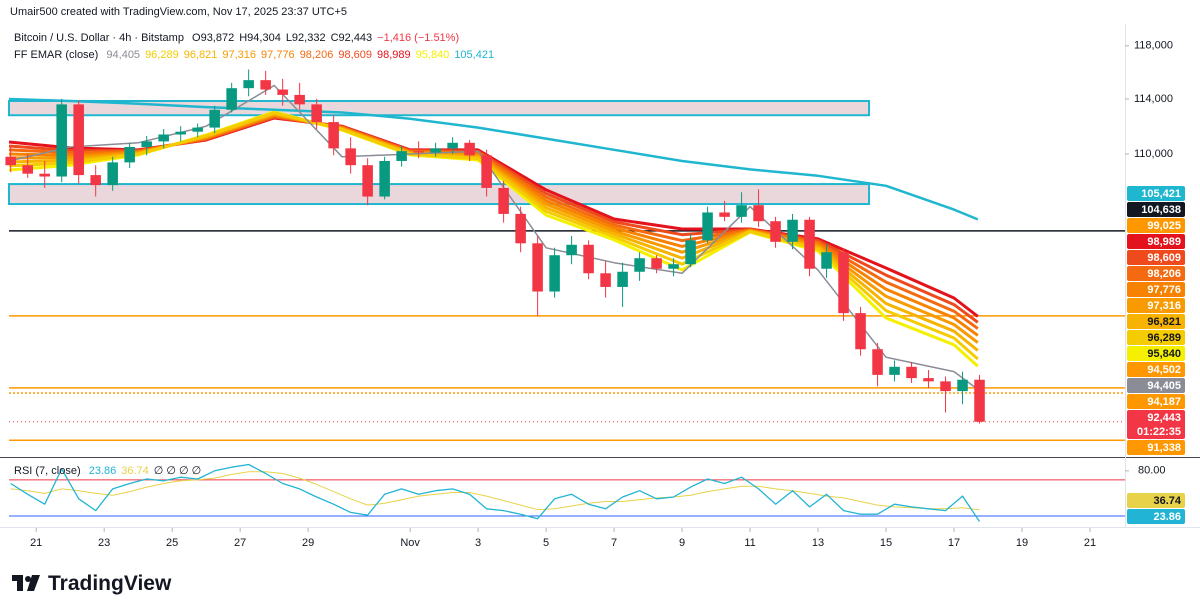 Image resolution: width=1200 pixels, height=613 pixels. I want to click on ema-legend-value: 98,989, so click(394, 55).